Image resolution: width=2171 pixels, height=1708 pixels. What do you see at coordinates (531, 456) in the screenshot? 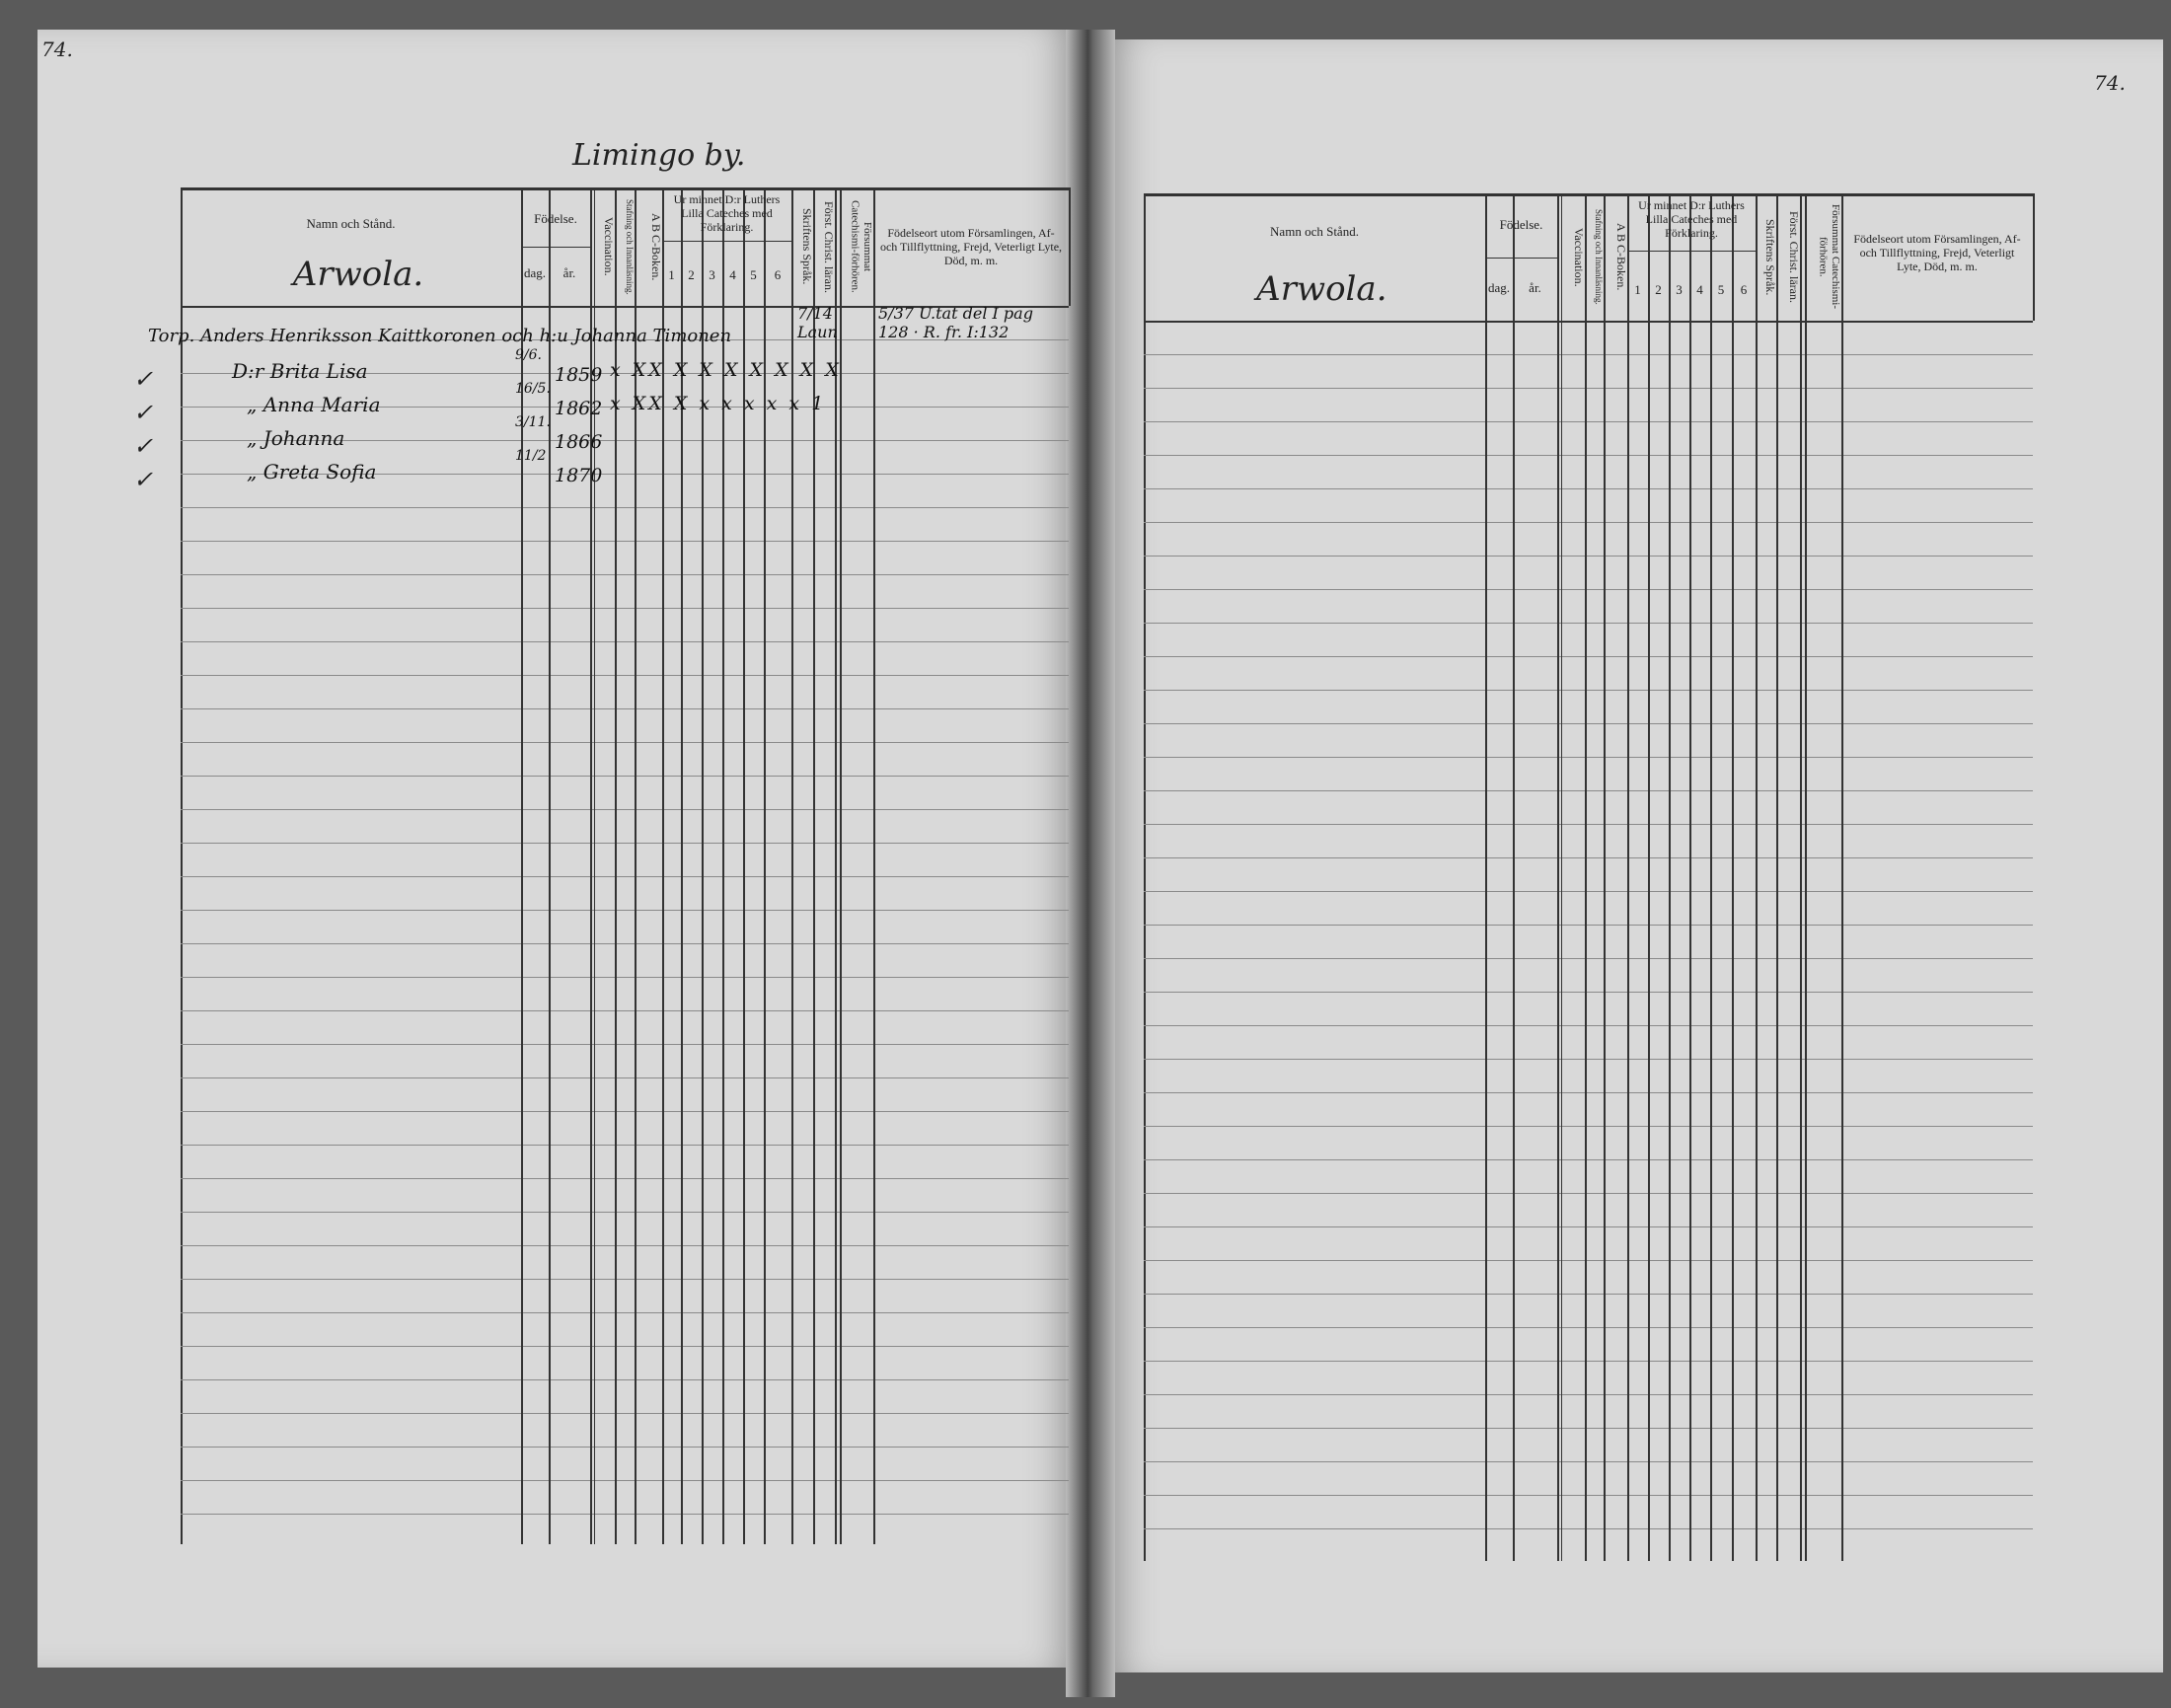
I see `entry-birth-day: 11/2` at bounding box center [531, 456].